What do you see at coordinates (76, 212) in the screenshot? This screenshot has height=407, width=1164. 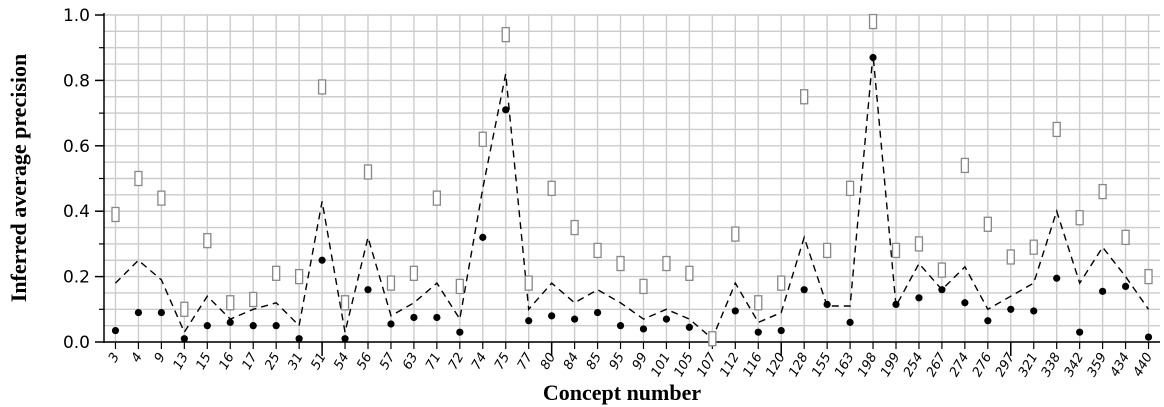 I see `y-tick-label: 0.4` at bounding box center [76, 212].